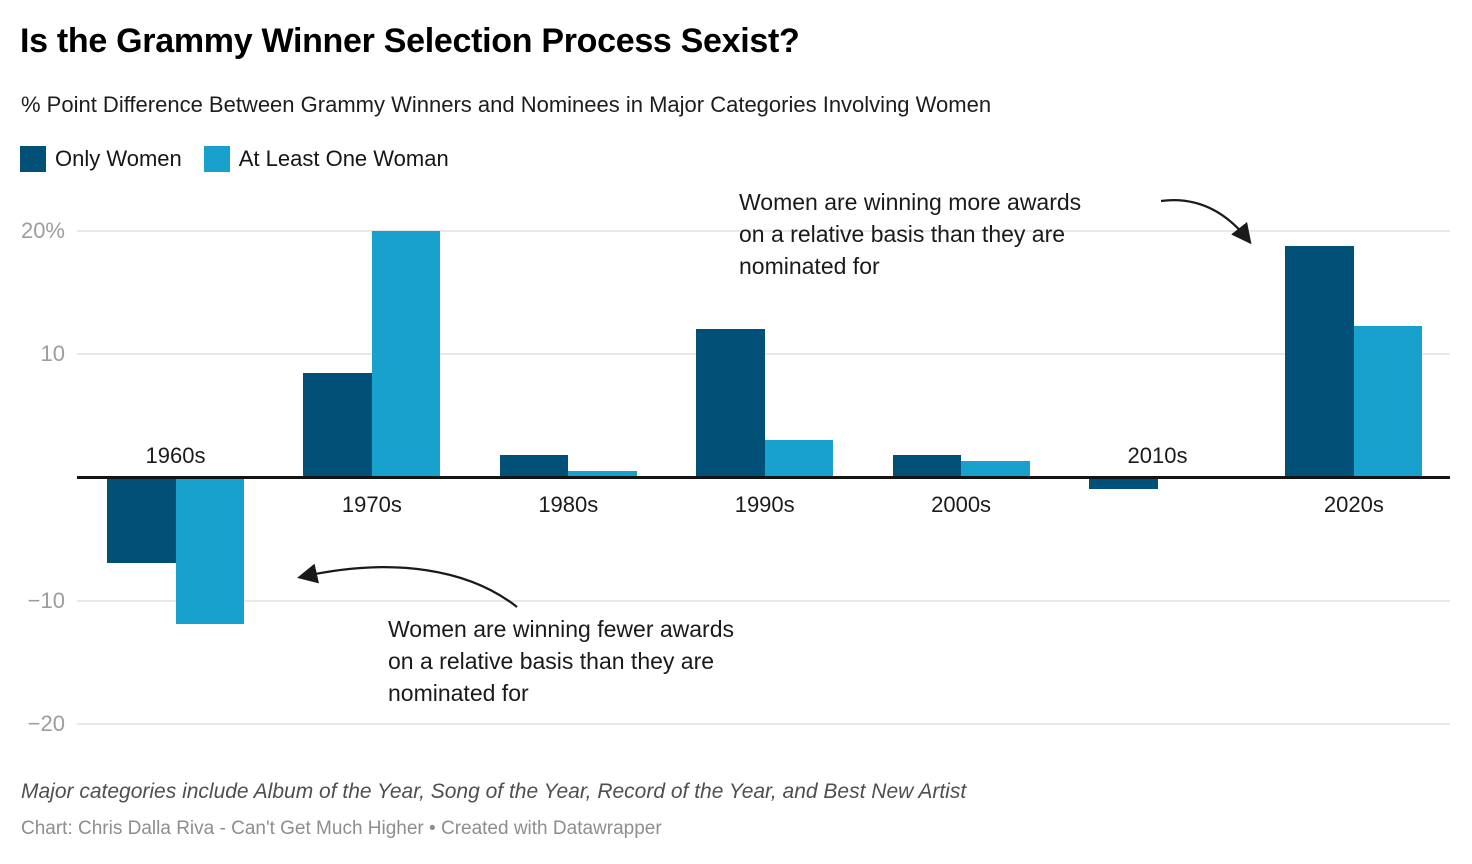 This screenshot has width=1472, height=864. What do you see at coordinates (1388, 401) in the screenshot?
I see `bar-at-least-one-woman-2020s` at bounding box center [1388, 401].